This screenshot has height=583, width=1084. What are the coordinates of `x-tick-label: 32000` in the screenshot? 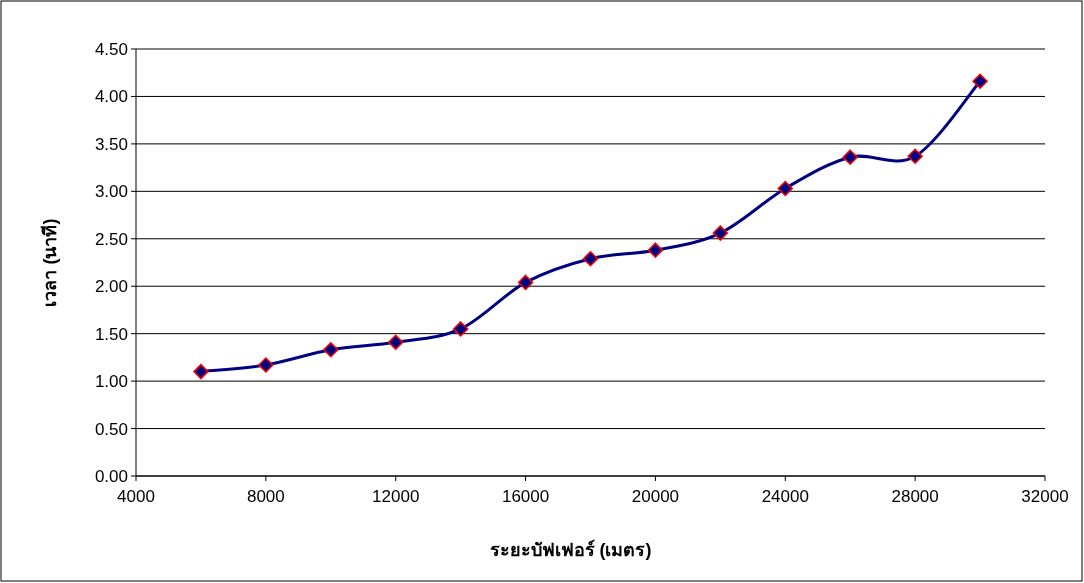 It's located at (1045, 496).